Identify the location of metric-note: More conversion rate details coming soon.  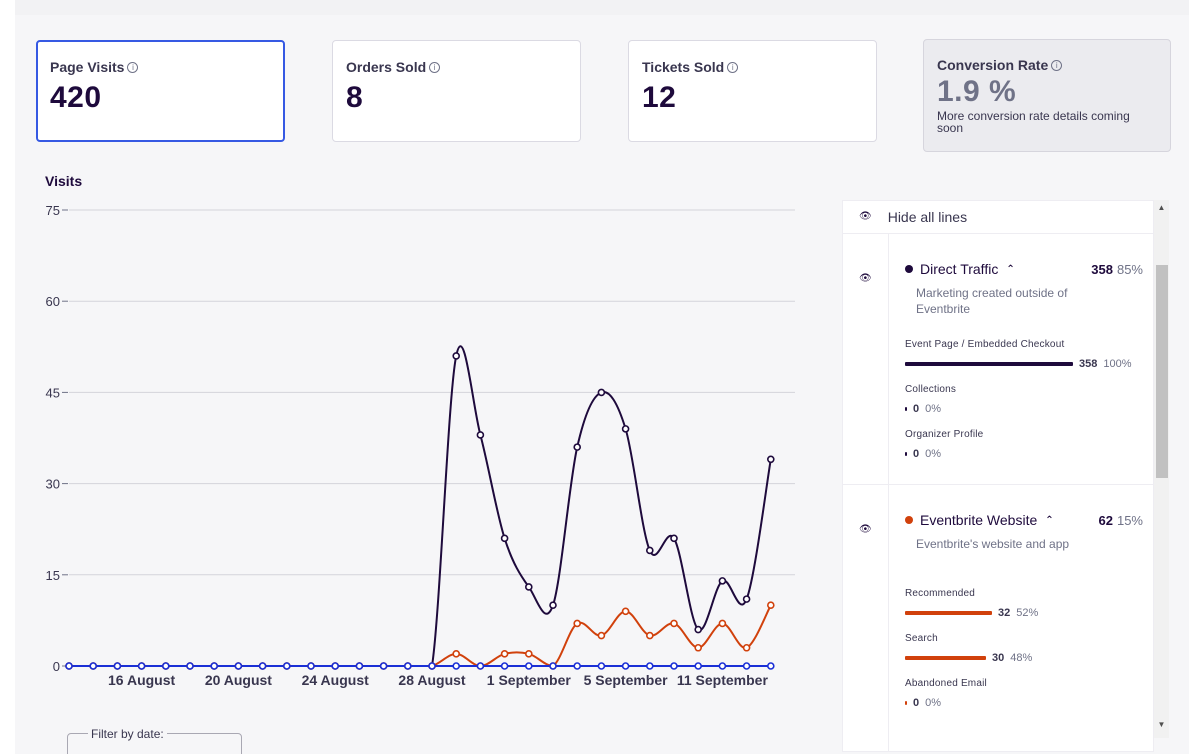
(1033, 122).